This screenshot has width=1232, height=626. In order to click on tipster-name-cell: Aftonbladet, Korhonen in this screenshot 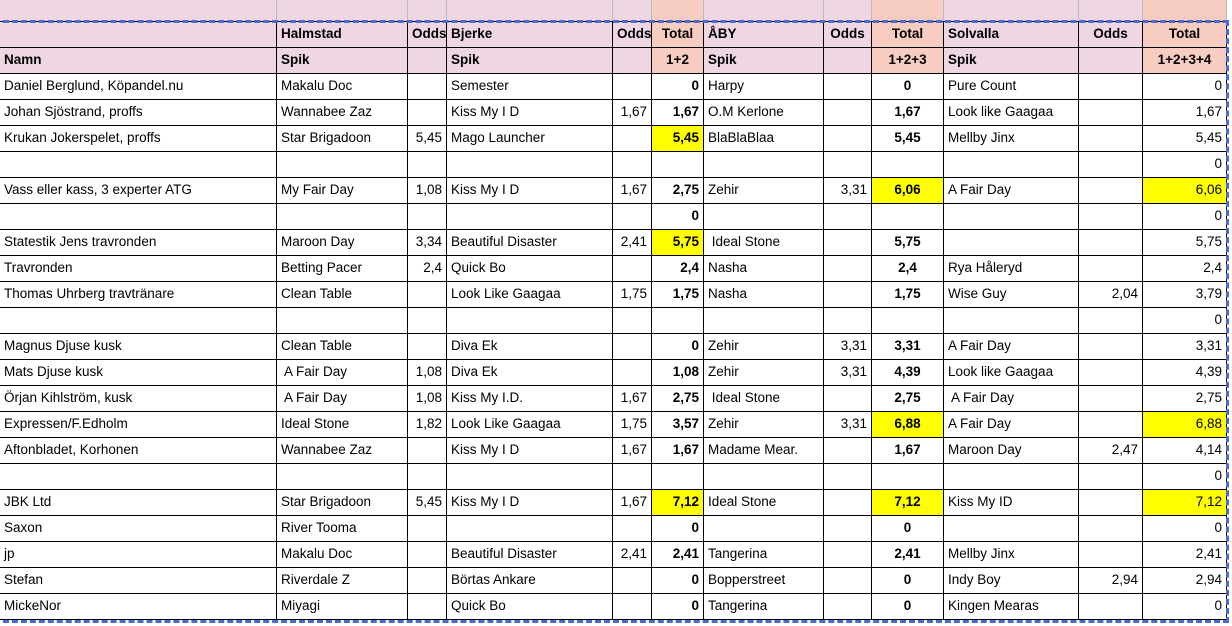, I will do `click(138, 451)`.